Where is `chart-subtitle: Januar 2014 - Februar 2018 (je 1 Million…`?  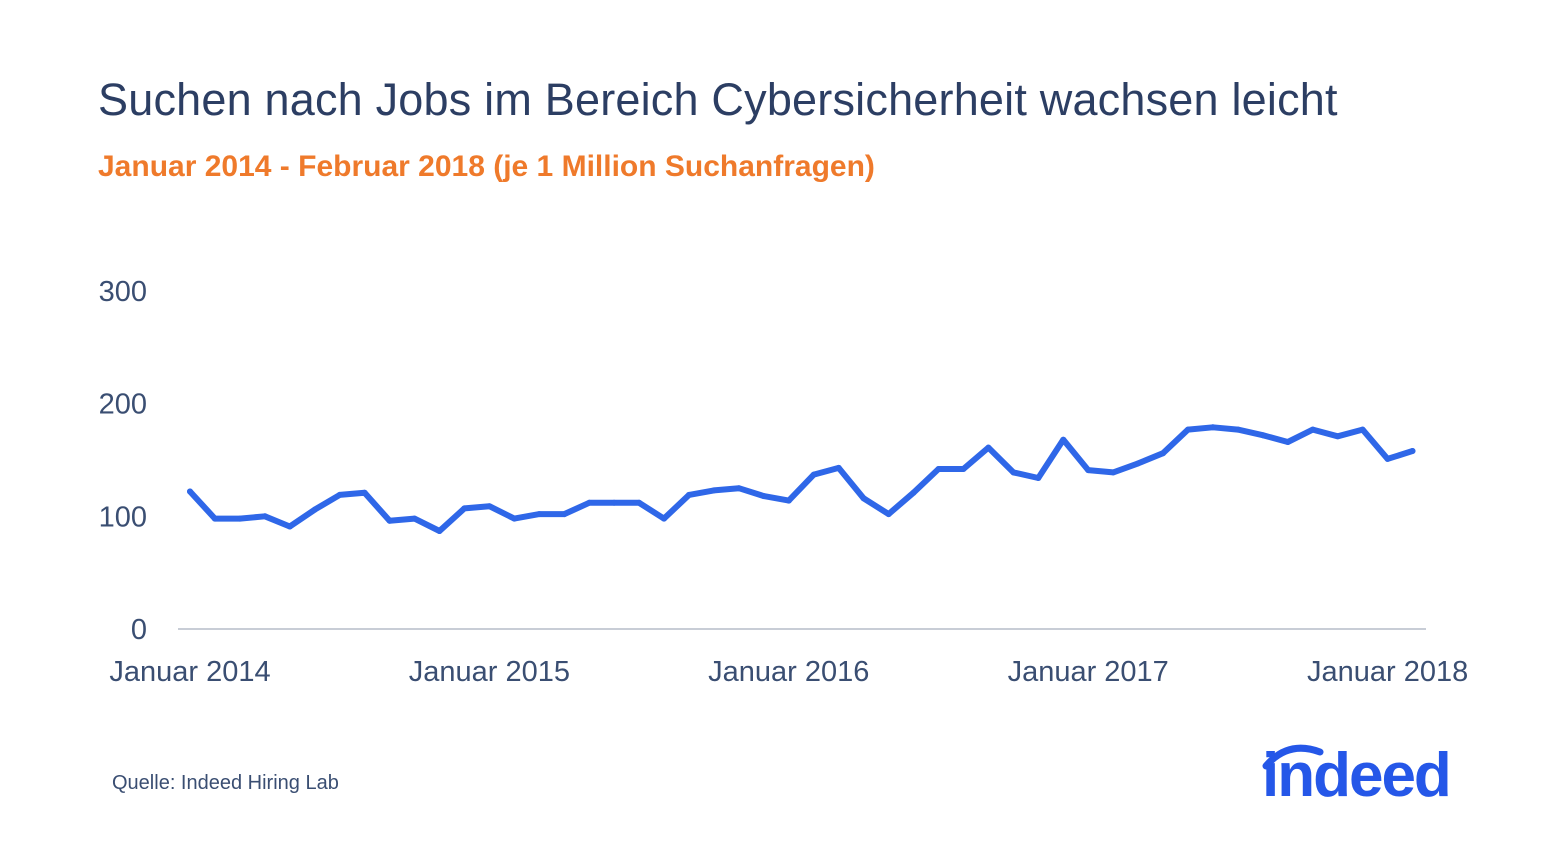 chart-subtitle: Januar 2014 - Februar 2018 (je 1 Million… is located at coordinates (486, 166).